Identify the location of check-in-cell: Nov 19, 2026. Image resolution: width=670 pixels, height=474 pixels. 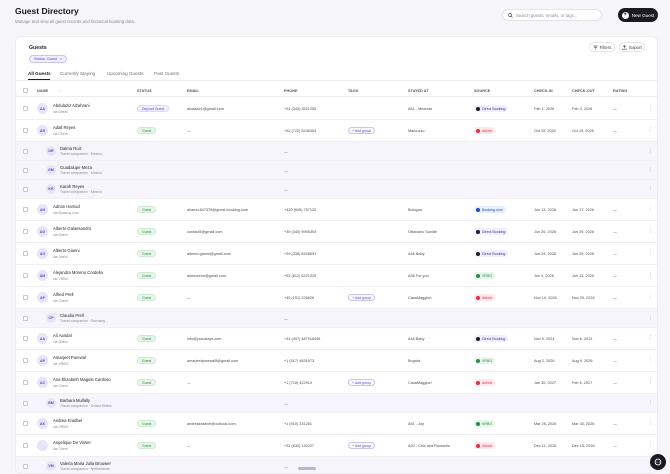
(545, 298).